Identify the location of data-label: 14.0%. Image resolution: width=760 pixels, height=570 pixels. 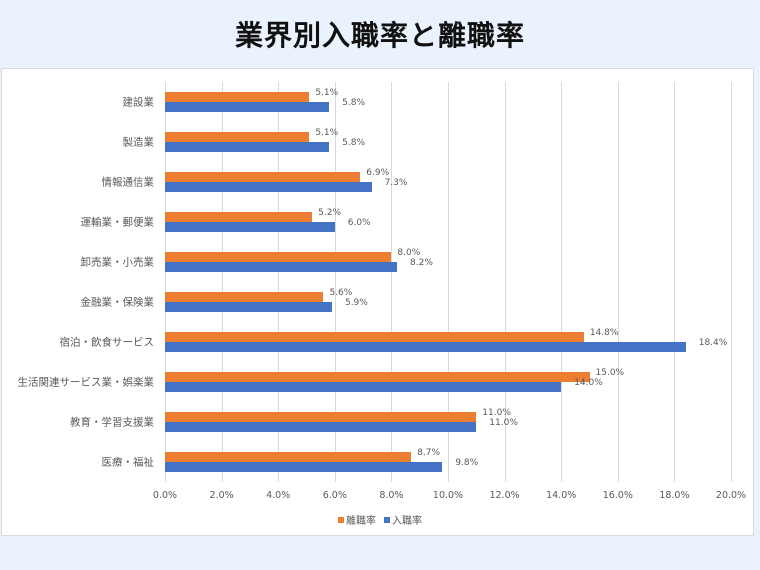
(588, 383).